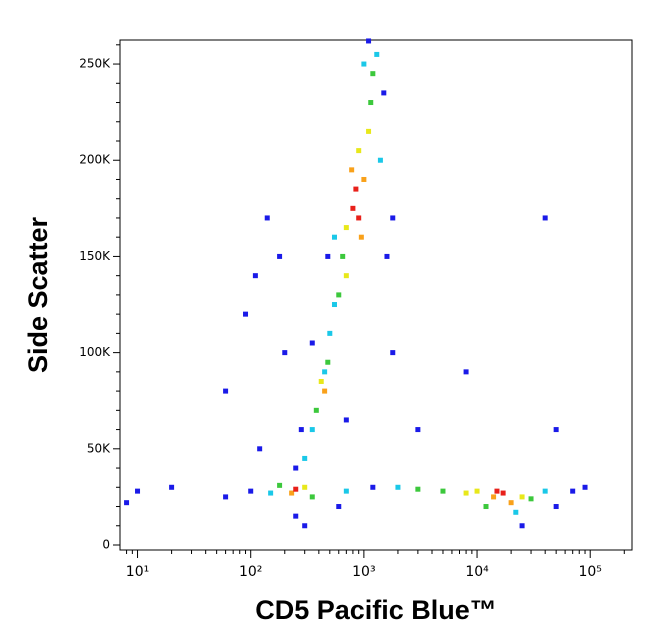 The width and height of the screenshot is (653, 641). I want to click on x-axis-title: CD5 Pacific Blue™, so click(376, 610).